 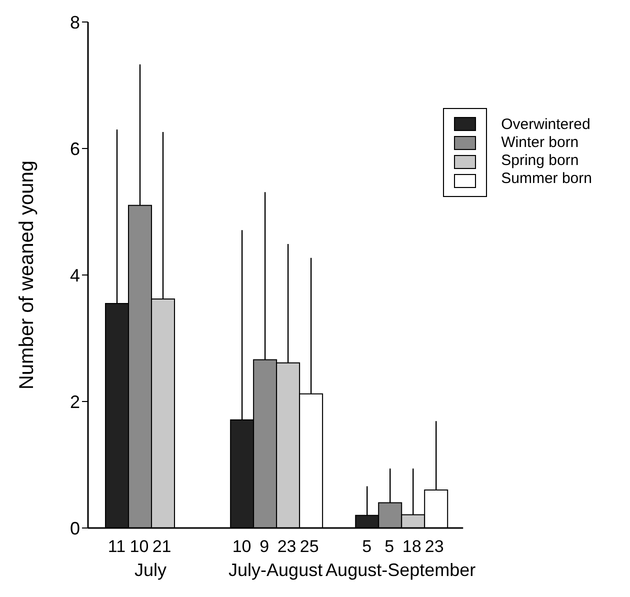 I want to click on x-tick-label: July, so click(x=150, y=570).